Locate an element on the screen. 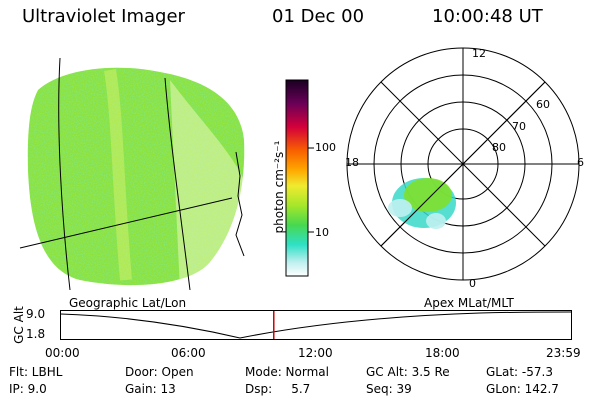 This screenshot has width=600, height=400. time-tick-0600: 06:00 is located at coordinates (188, 353).